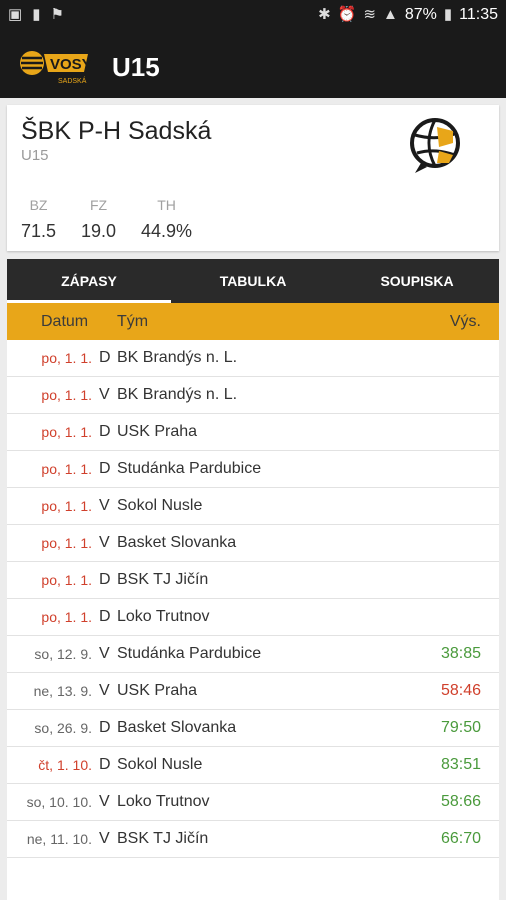 The image size is (506, 900). I want to click on table-header: Datum Tým Výs., so click(253, 321).